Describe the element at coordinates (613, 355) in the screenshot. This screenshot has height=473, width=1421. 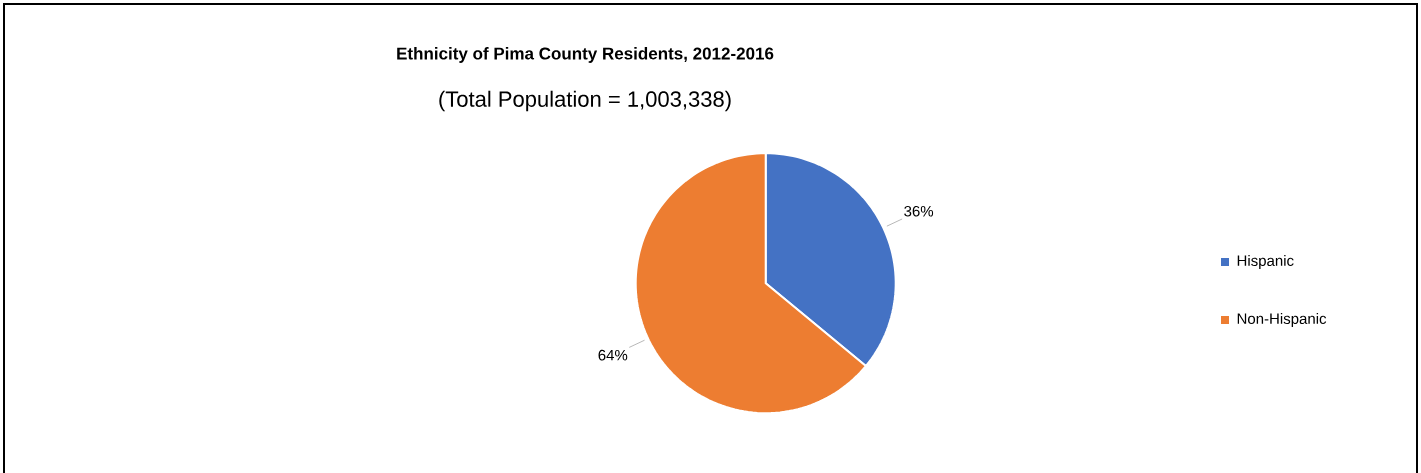
I see `data-label: 64%` at that location.